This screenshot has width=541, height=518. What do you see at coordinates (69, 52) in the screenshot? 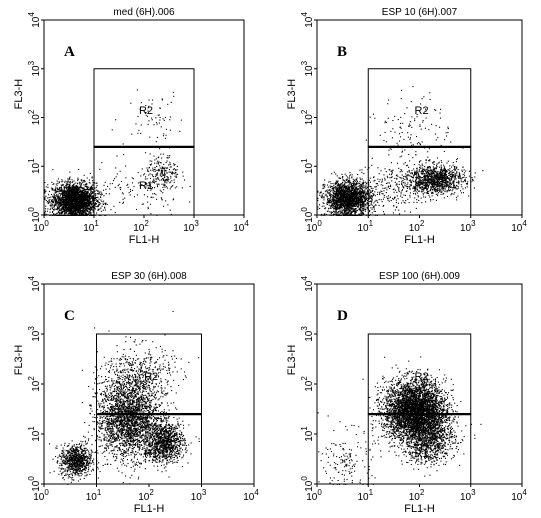
I see `panel-label: A` at bounding box center [69, 52].